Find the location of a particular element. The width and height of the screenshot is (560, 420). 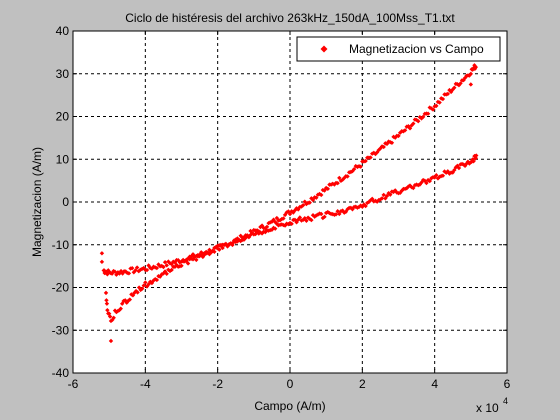

y-tick-label: -20 is located at coordinates (61, 288).